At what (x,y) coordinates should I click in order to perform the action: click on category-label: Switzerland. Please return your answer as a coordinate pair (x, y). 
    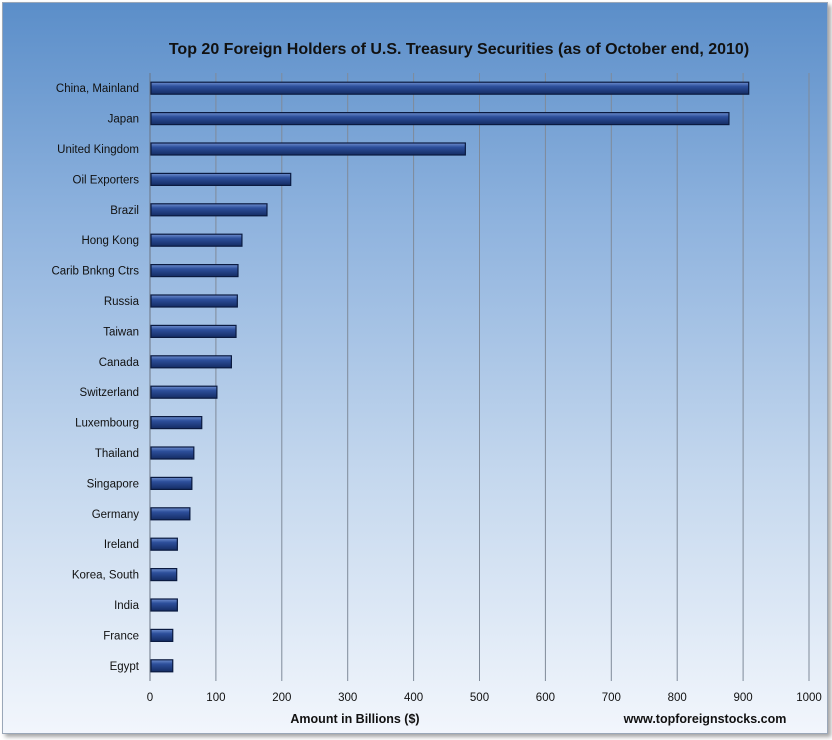
    Looking at the image, I should click on (109, 393).